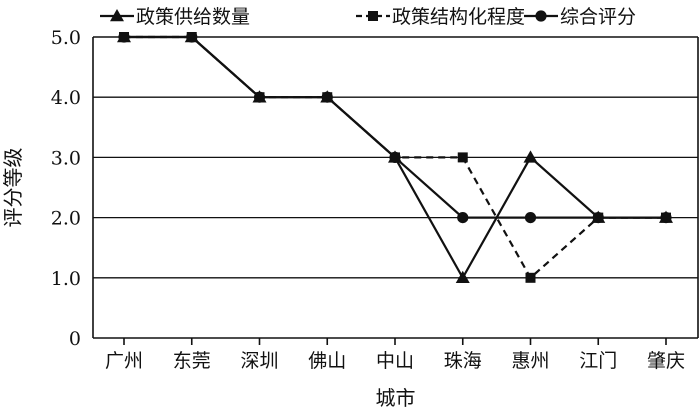  What do you see at coordinates (666, 361) in the screenshot?
I see `x-tick-label: 肇庆` at bounding box center [666, 361].